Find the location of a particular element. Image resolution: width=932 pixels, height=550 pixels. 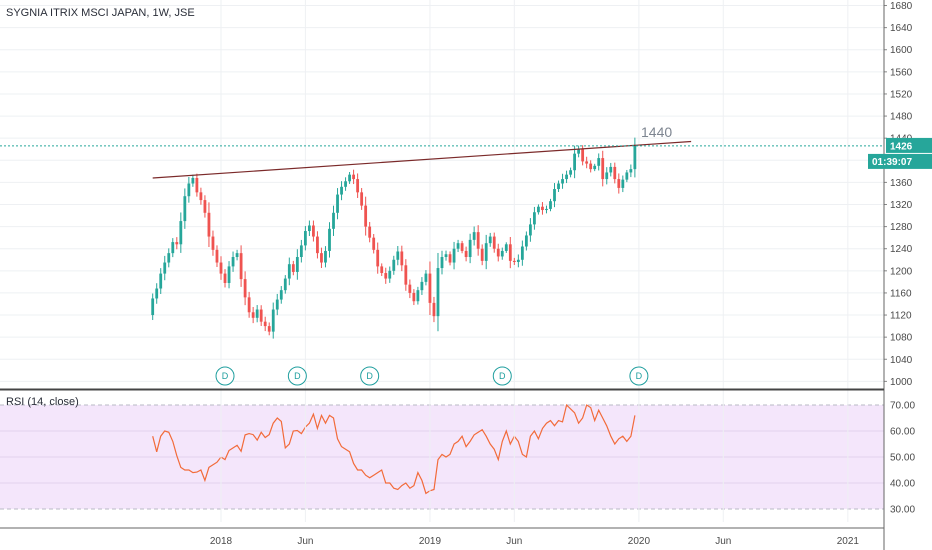

y-tick-label: 1560 is located at coordinates (901, 72).